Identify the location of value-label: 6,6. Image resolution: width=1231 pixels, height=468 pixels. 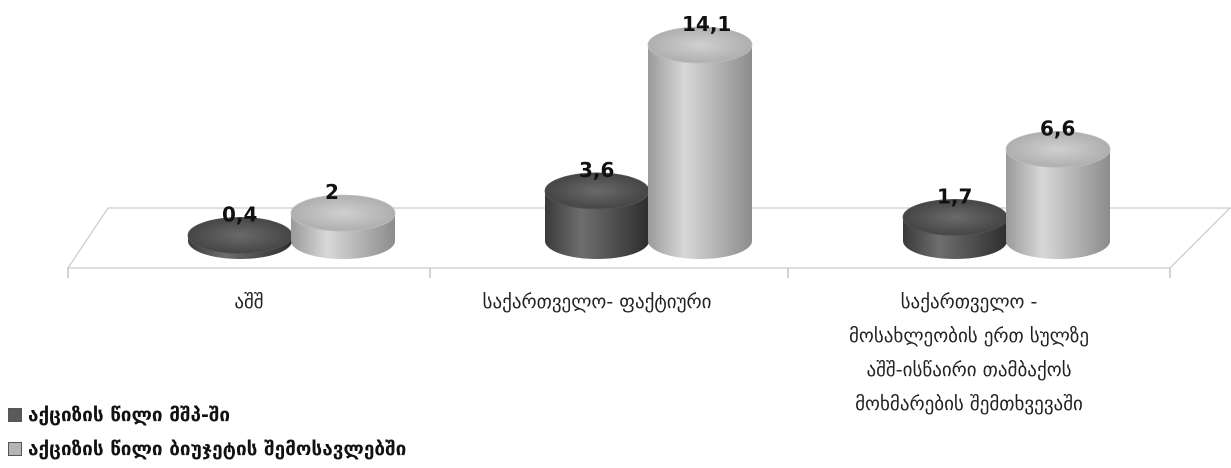
(1057, 128).